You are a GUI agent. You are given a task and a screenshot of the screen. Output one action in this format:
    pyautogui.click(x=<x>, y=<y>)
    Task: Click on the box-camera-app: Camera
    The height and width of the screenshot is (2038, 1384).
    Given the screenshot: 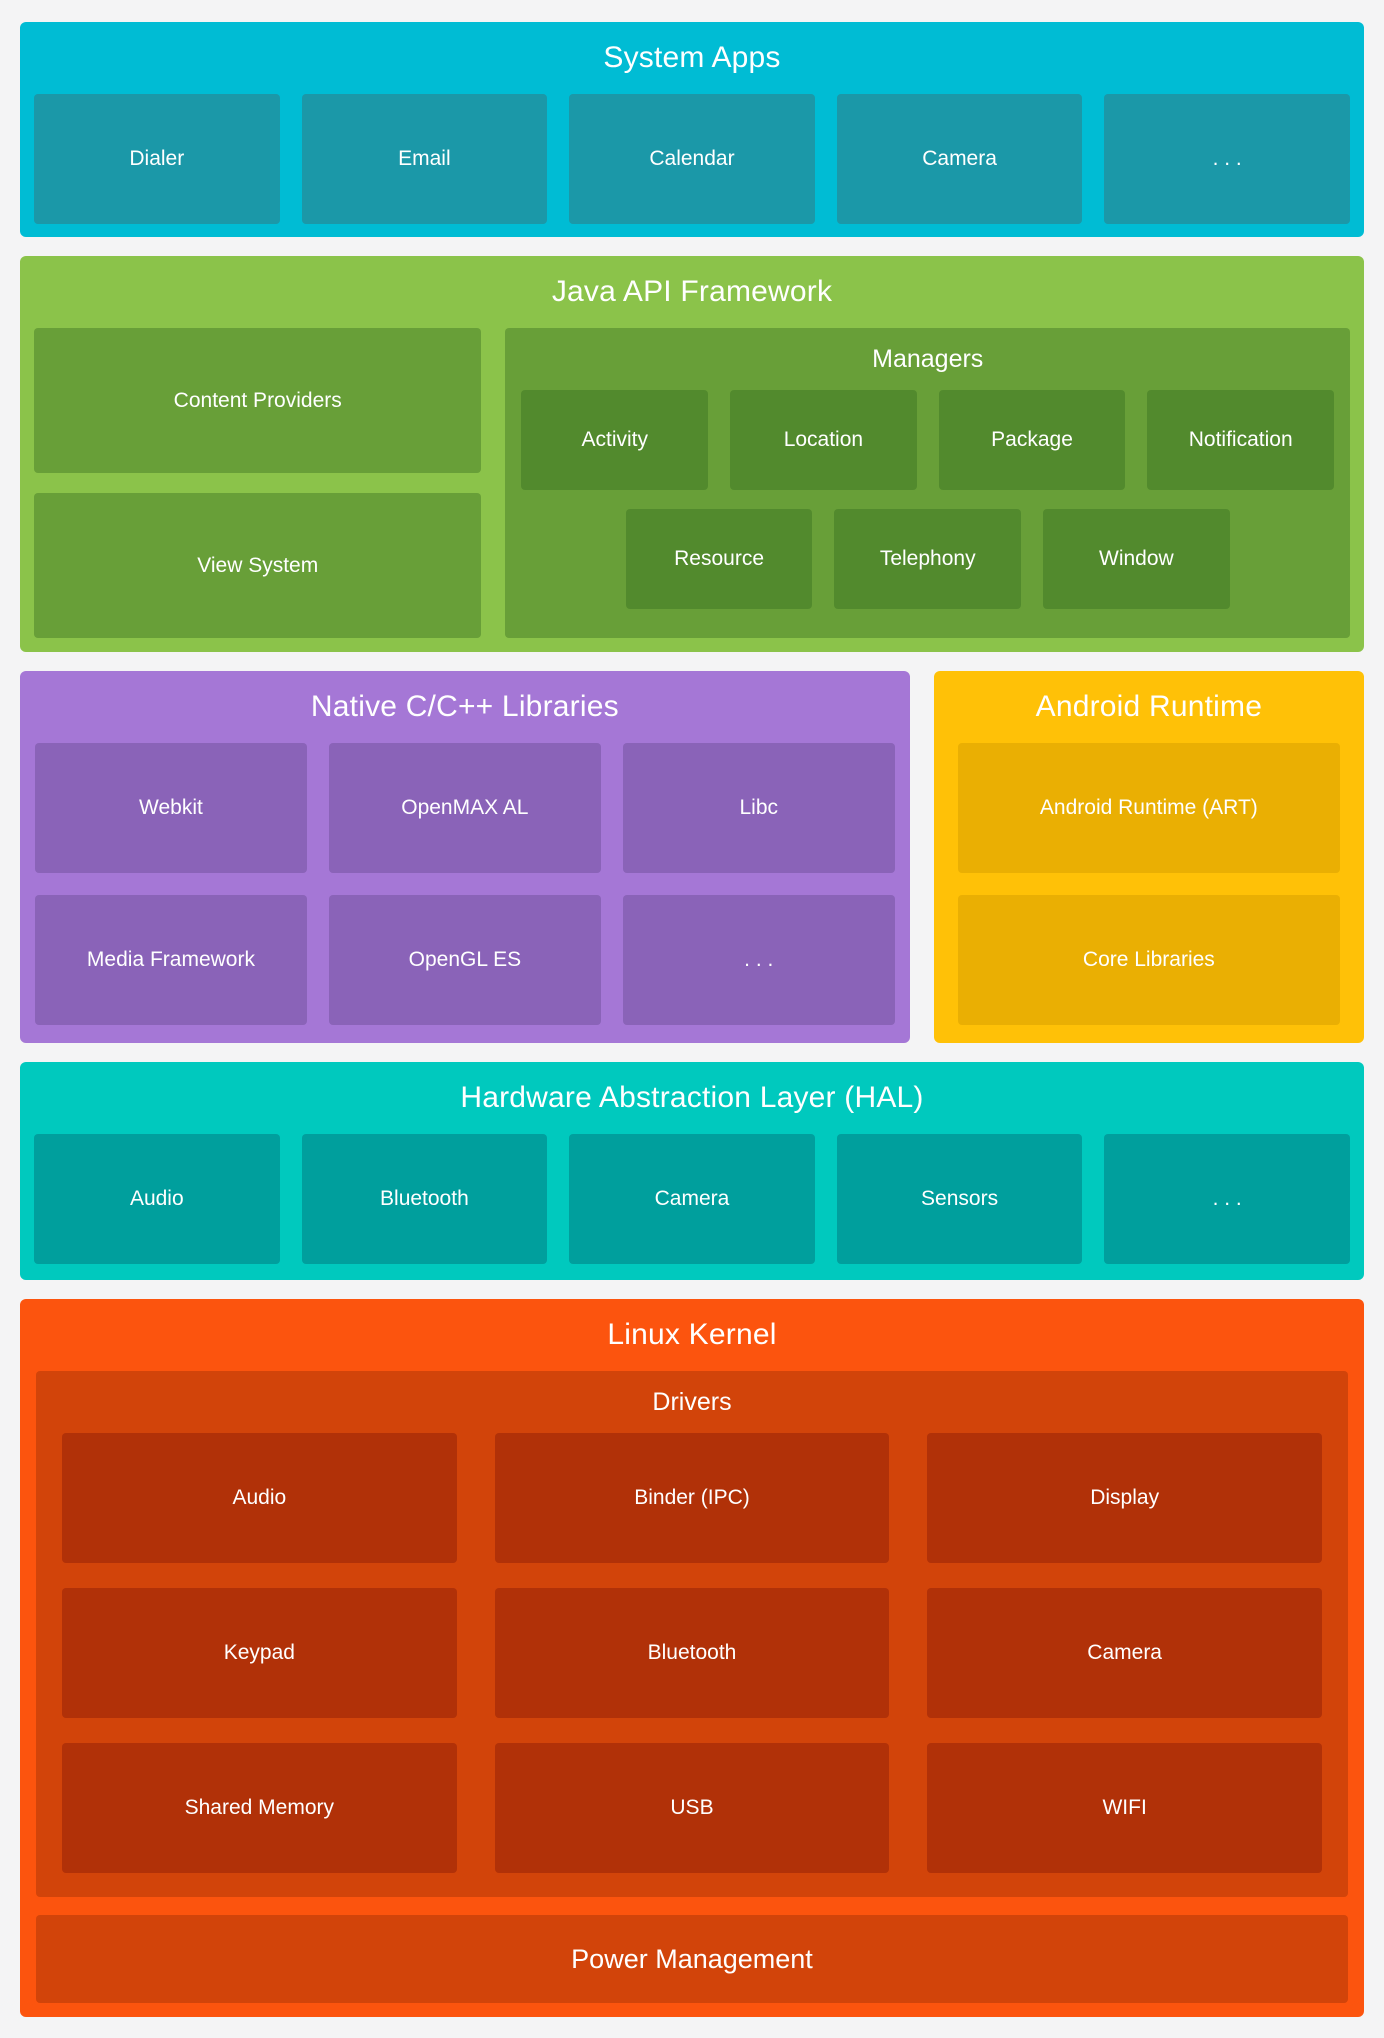 What is the action you would take?
    pyautogui.click(x=959, y=159)
    